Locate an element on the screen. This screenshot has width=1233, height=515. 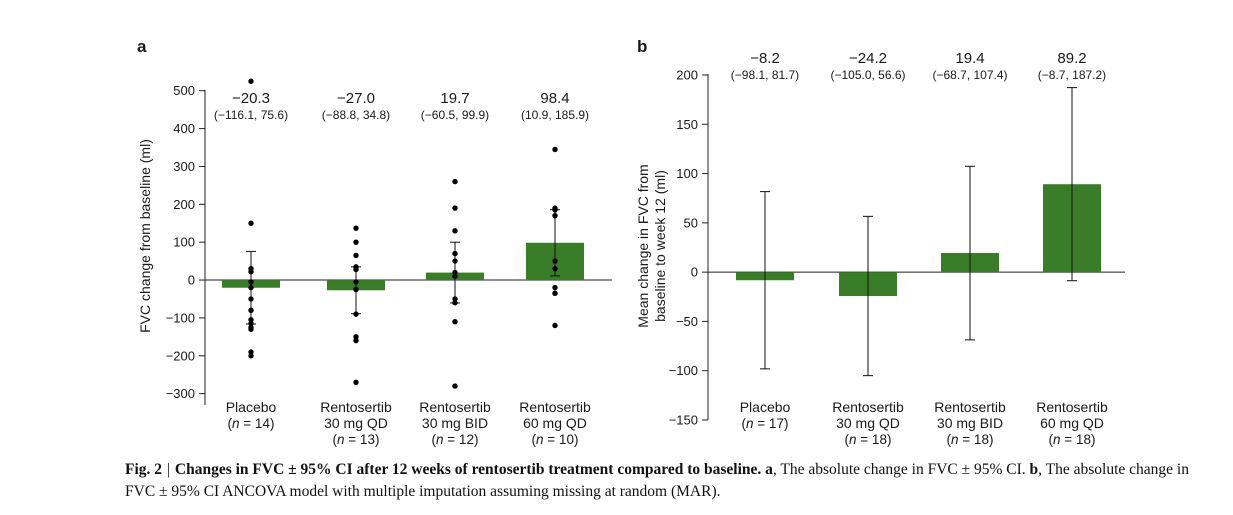
y-tick-label: 500 is located at coordinates (184, 90).